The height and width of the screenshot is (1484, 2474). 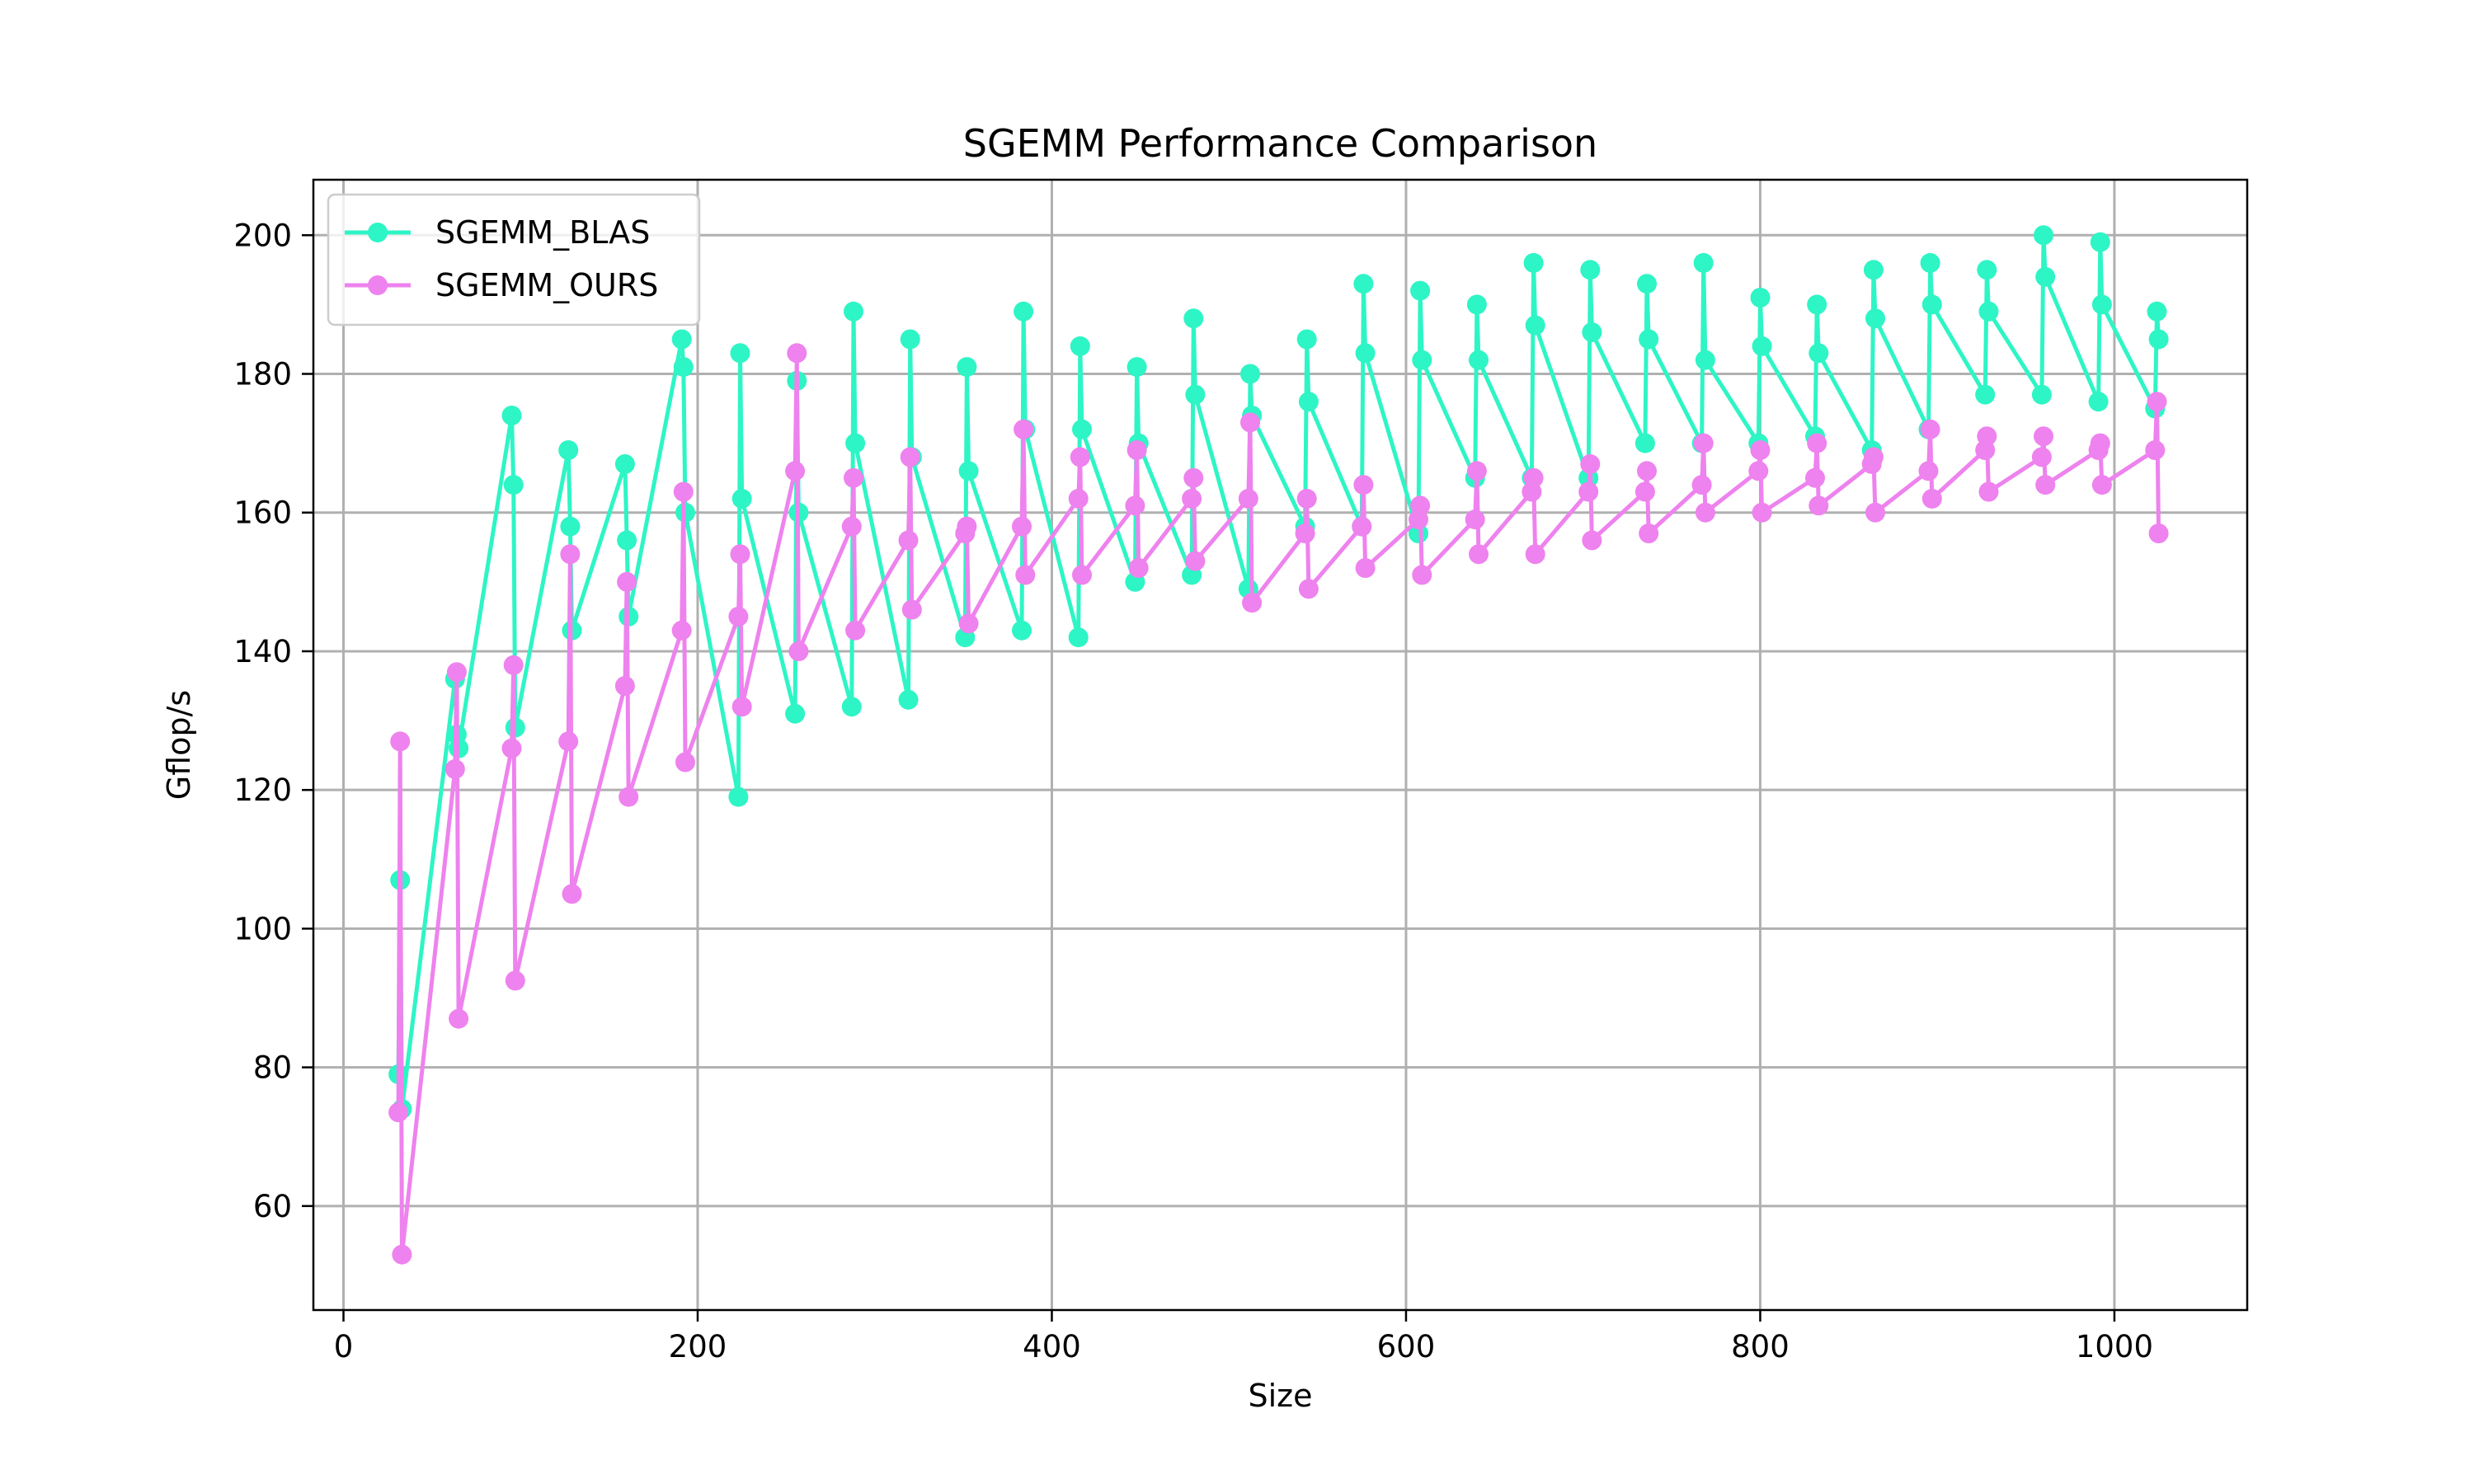 What do you see at coordinates (1052, 1346) in the screenshot?
I see `x-tick-label: 400` at bounding box center [1052, 1346].